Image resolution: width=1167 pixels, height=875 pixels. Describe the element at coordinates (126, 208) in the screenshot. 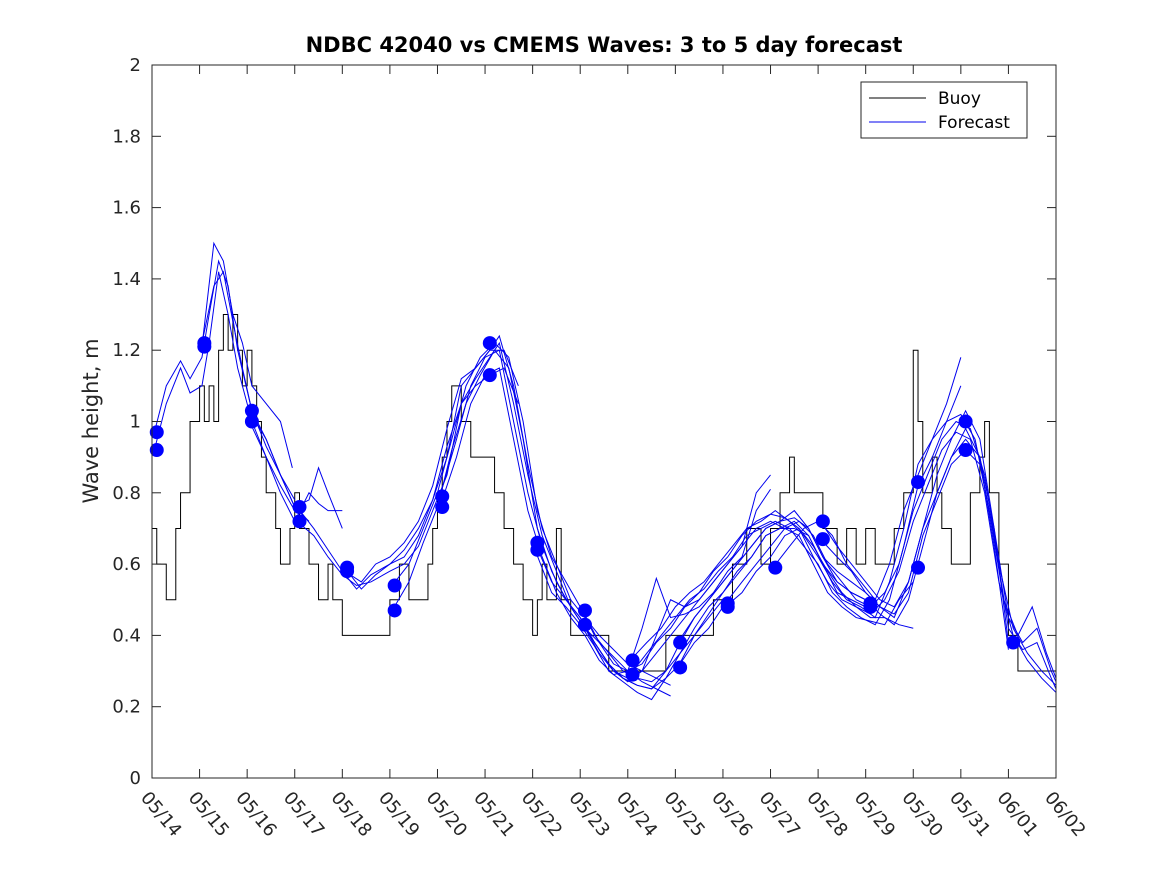

I see `y-tick-label: 1.6` at that location.